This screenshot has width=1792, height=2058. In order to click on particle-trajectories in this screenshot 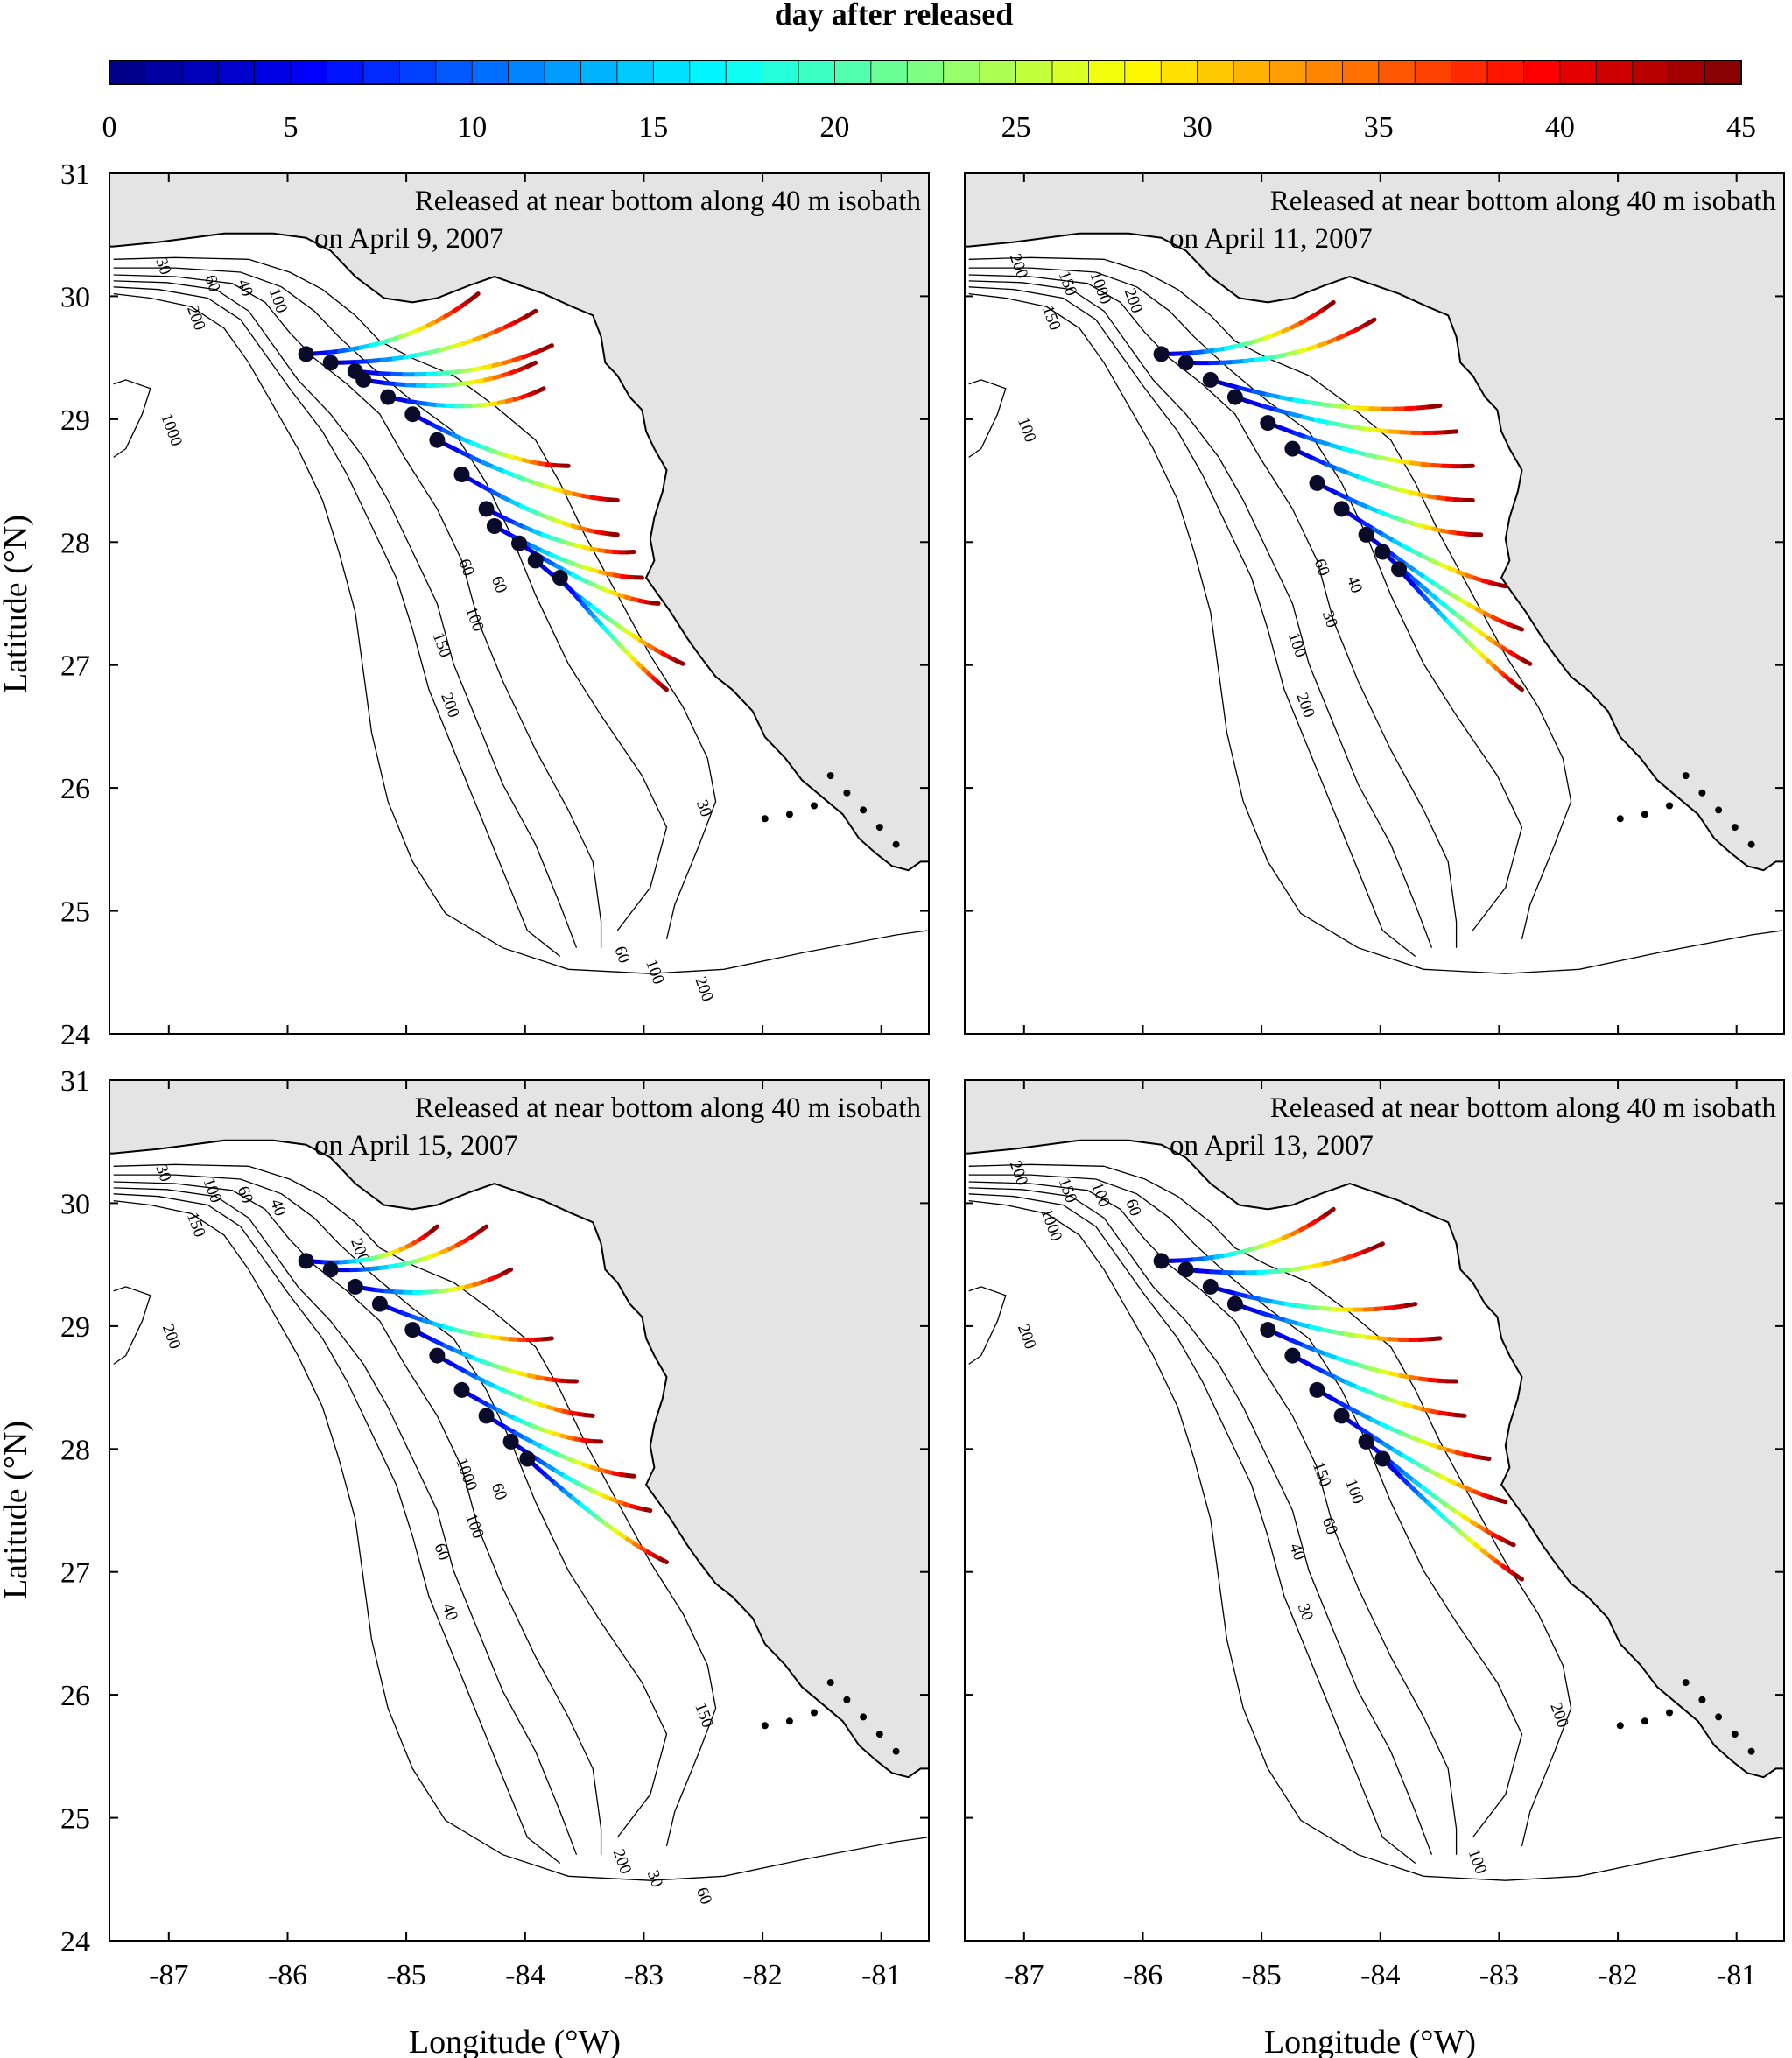, I will do `click(483, 1394)`.